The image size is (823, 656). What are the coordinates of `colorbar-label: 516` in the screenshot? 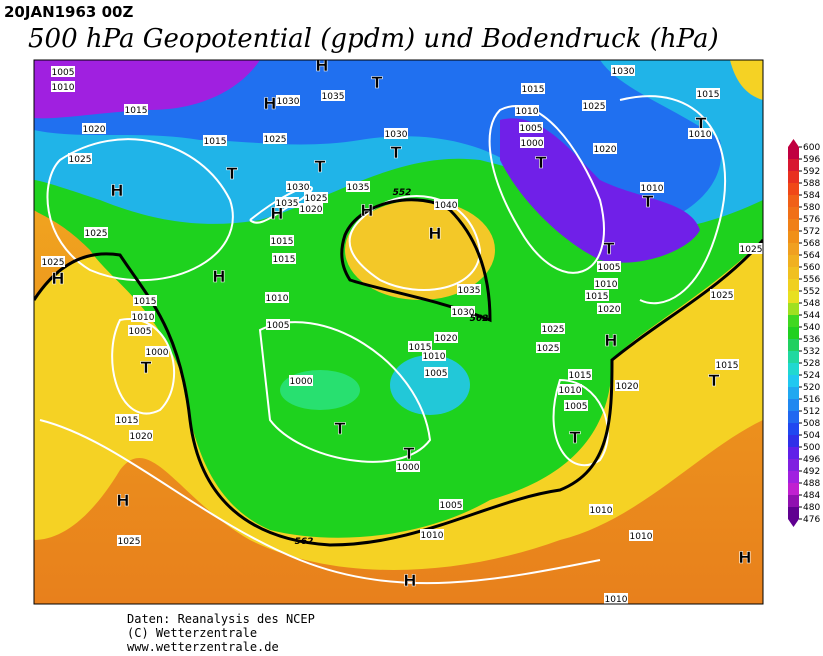 It's located at (811, 400).